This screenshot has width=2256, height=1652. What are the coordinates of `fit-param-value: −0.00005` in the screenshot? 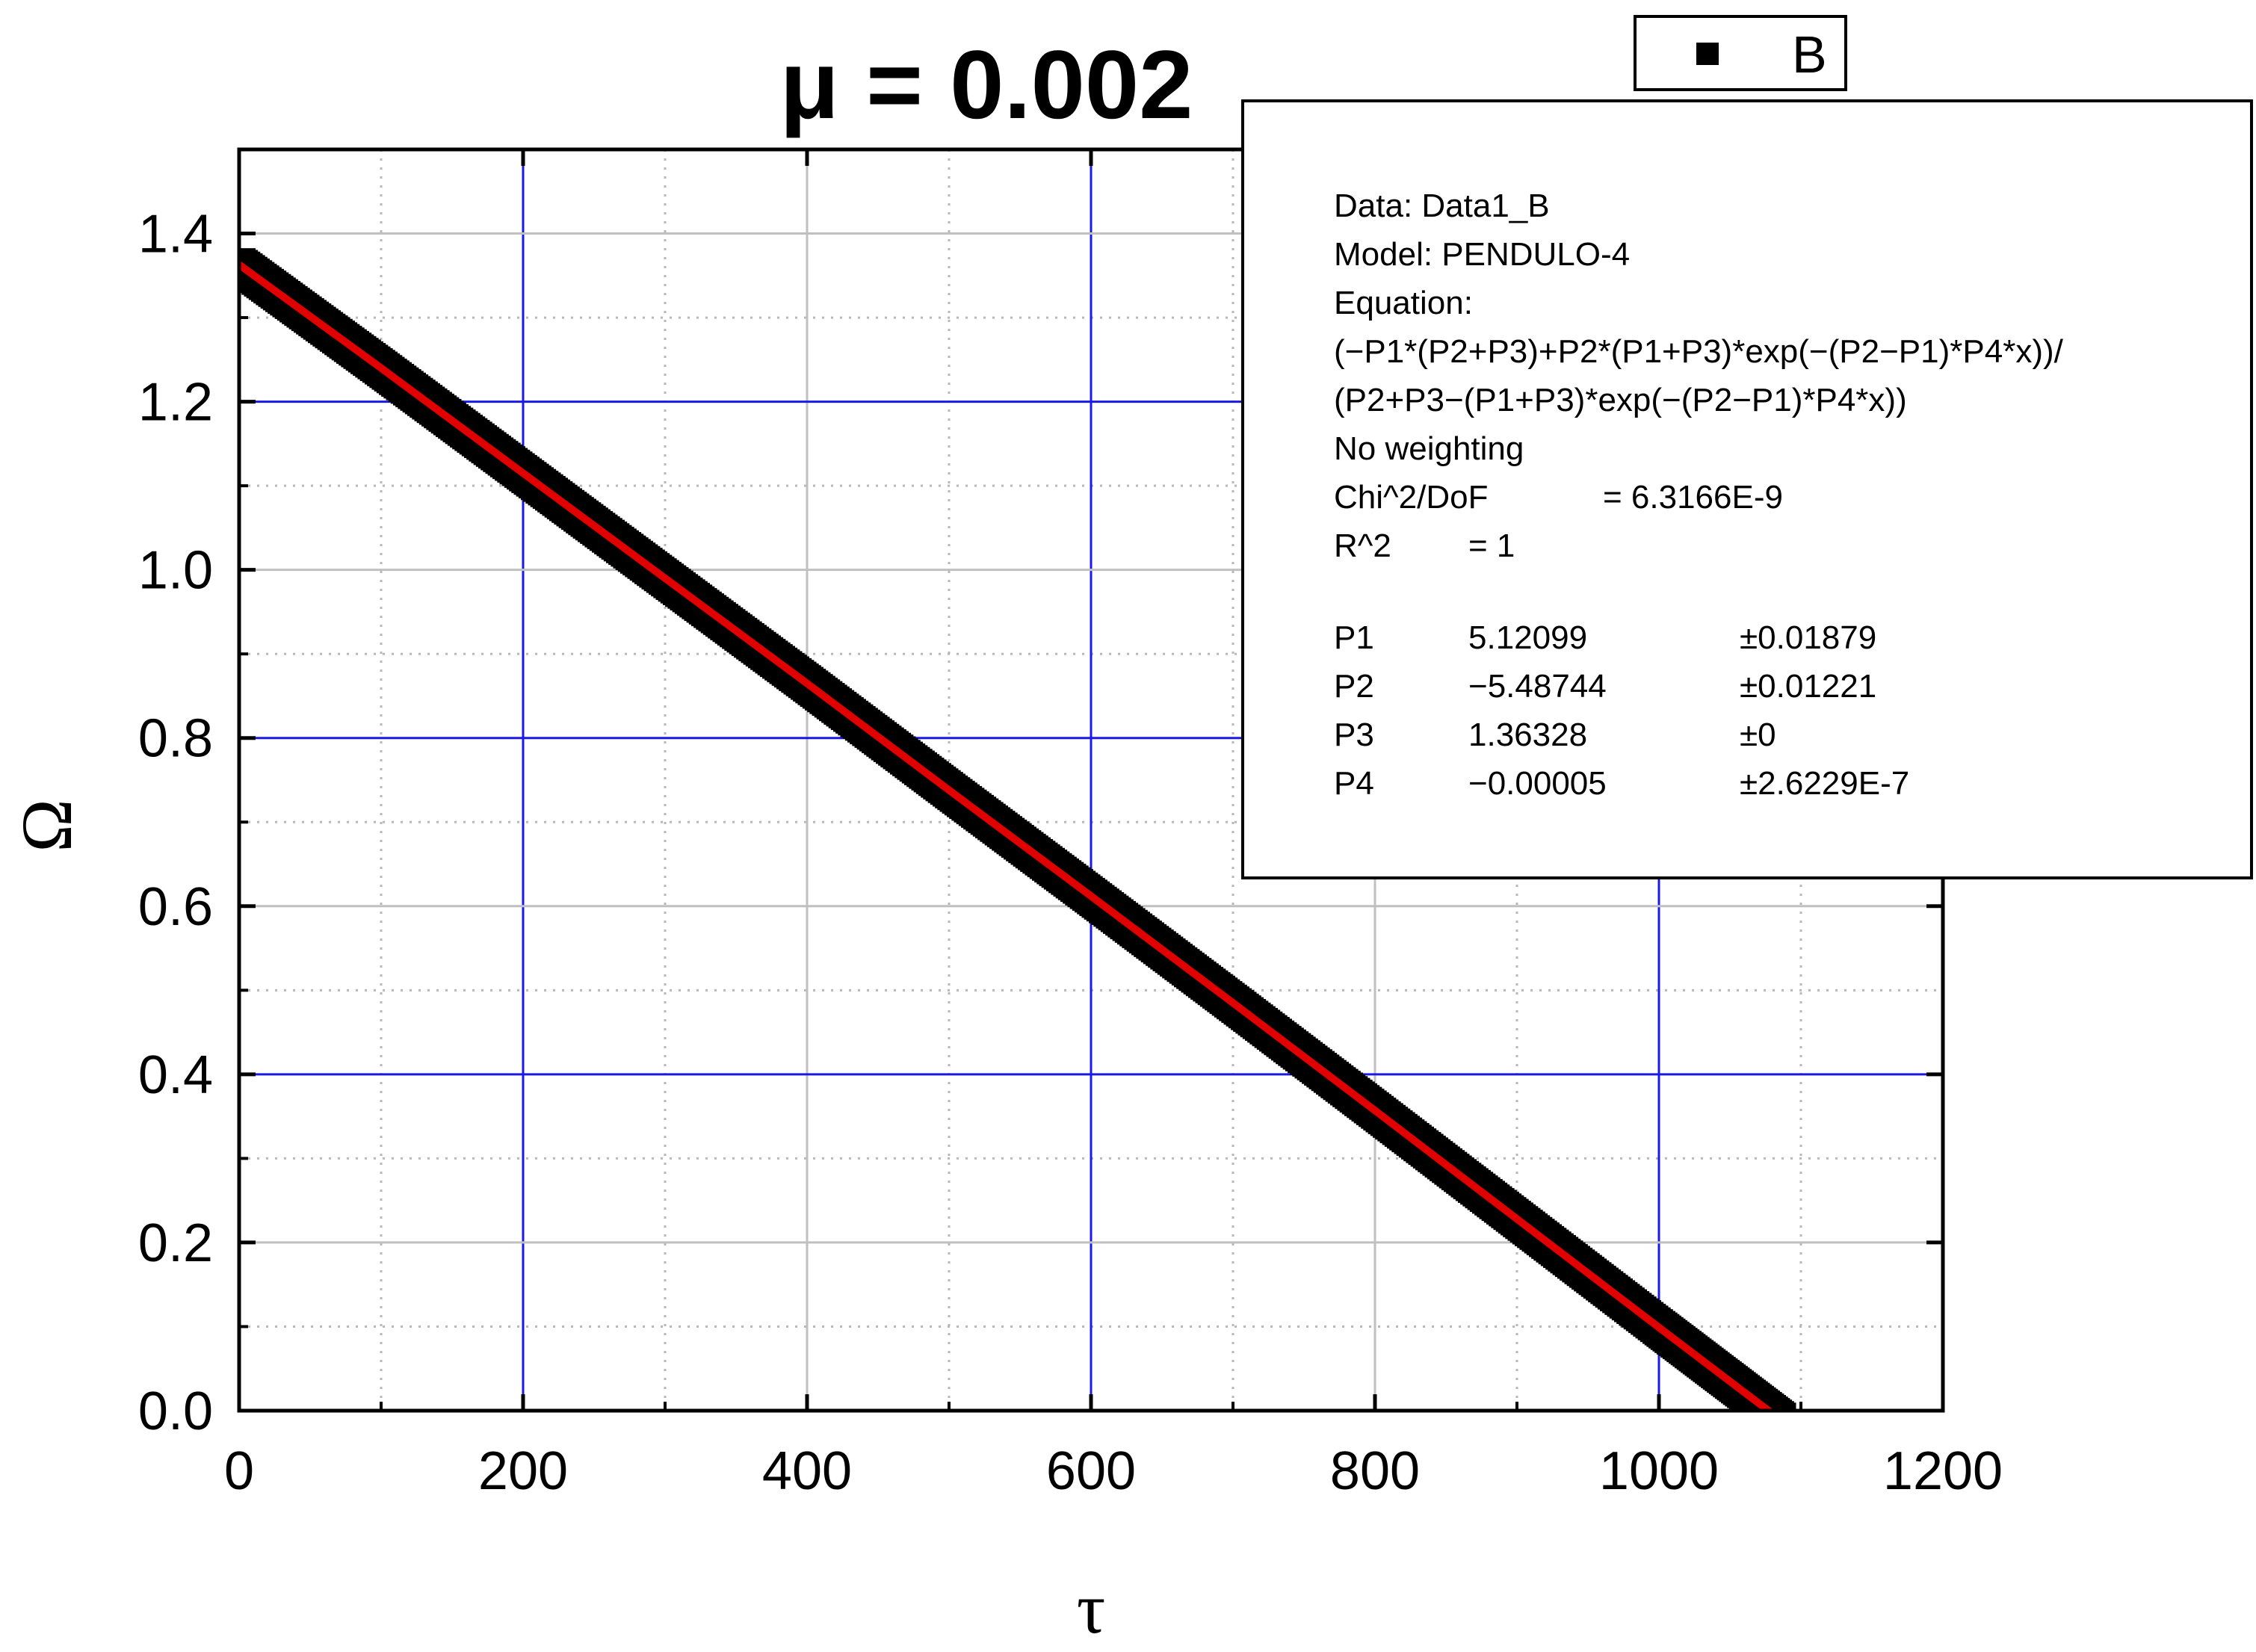 It's located at (1537, 783).